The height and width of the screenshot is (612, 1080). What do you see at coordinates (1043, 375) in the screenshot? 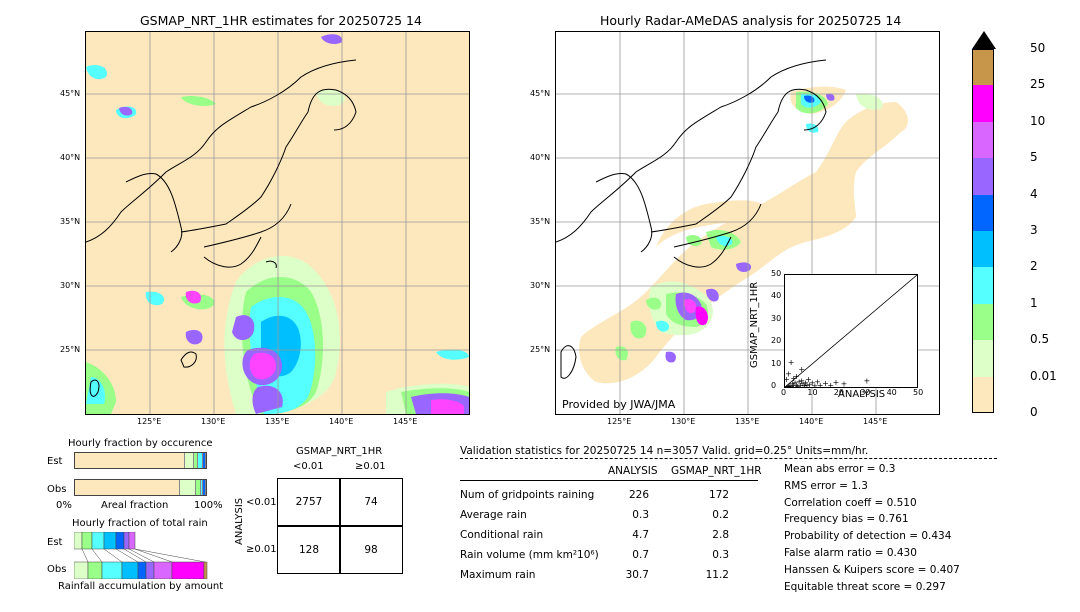
I see `colorbar-label: 0.01` at bounding box center [1043, 375].